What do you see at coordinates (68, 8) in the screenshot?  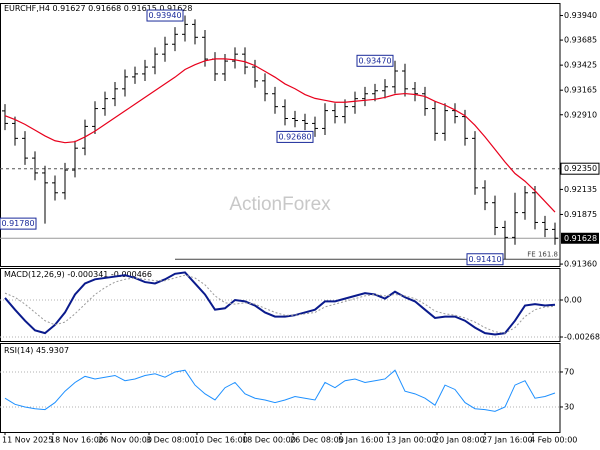 I see `header-value: 0.91627` at bounding box center [68, 8].